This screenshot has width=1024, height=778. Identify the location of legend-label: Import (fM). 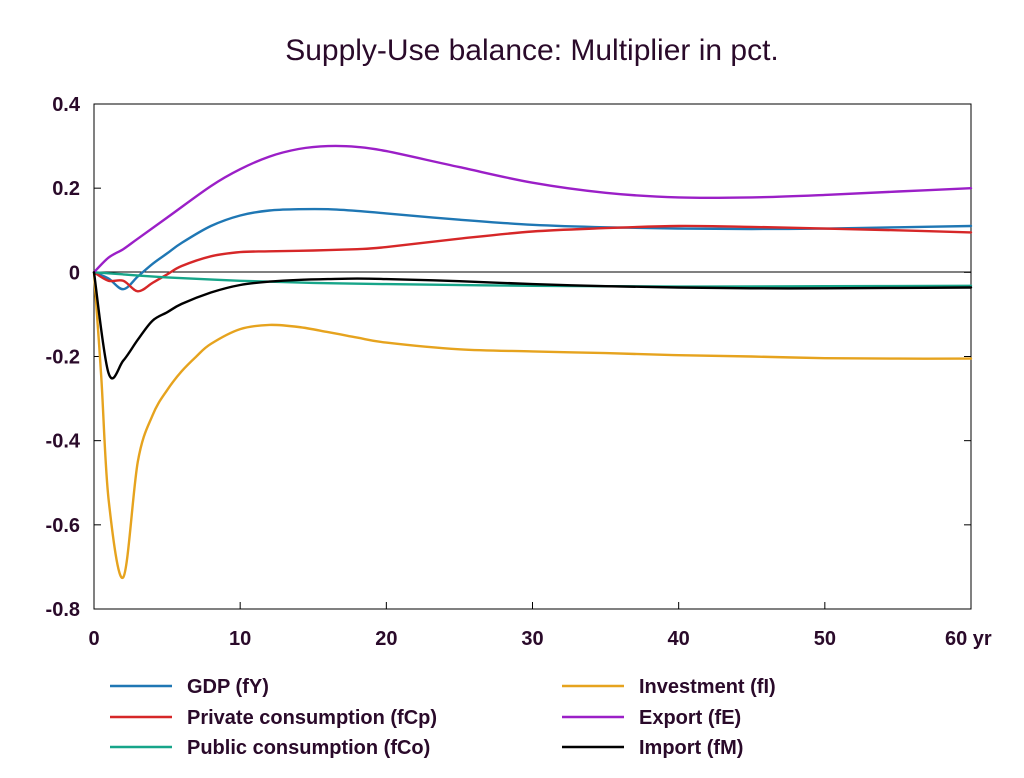
(691, 748).